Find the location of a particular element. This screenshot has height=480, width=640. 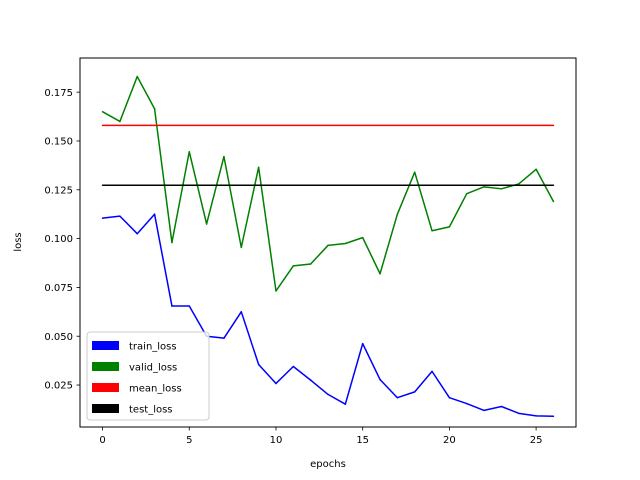

legend-label-valid-loss: valid_loss is located at coordinates (153, 368).